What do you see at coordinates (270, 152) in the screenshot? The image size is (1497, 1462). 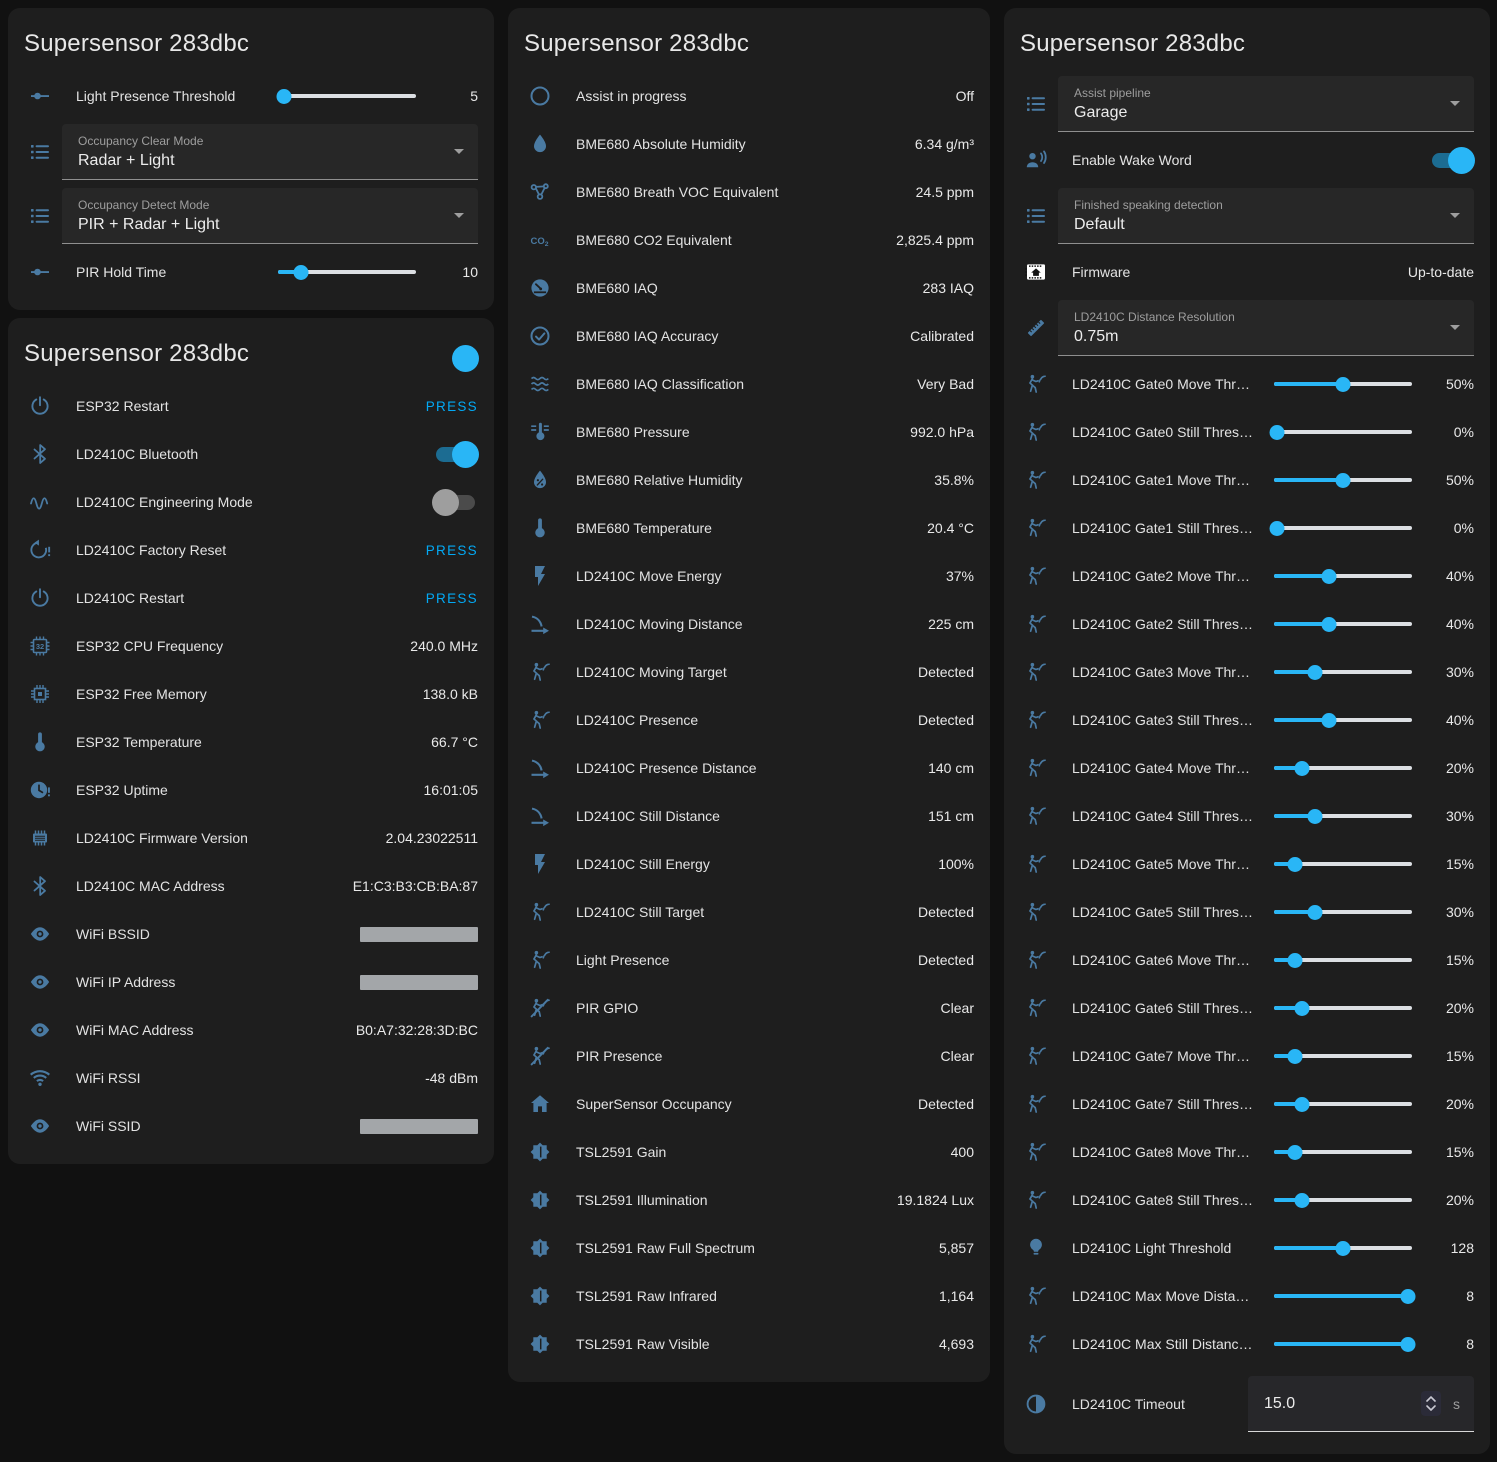 I see `select-field: Occupancy Clear Mode Radar + Light` at bounding box center [270, 152].